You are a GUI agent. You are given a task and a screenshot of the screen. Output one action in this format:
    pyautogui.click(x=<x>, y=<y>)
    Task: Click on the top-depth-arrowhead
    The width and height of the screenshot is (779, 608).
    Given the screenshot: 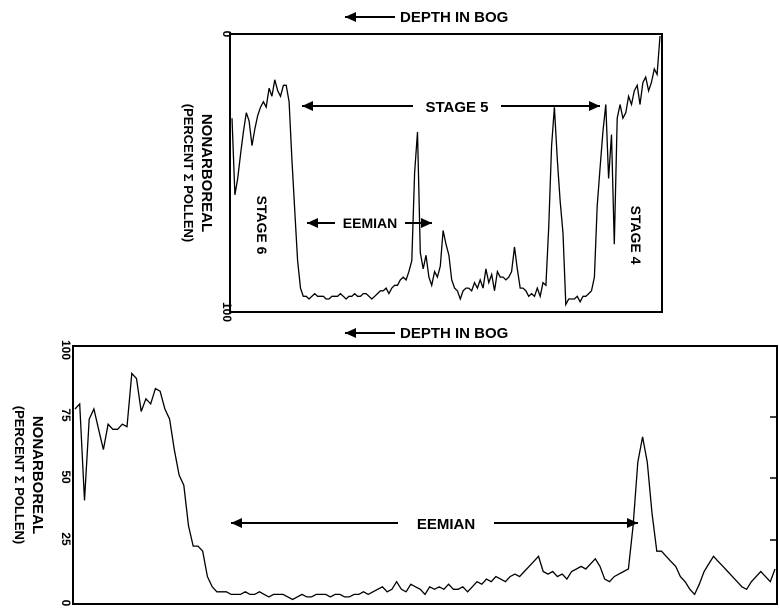 What is the action you would take?
    pyautogui.click(x=350, y=17)
    